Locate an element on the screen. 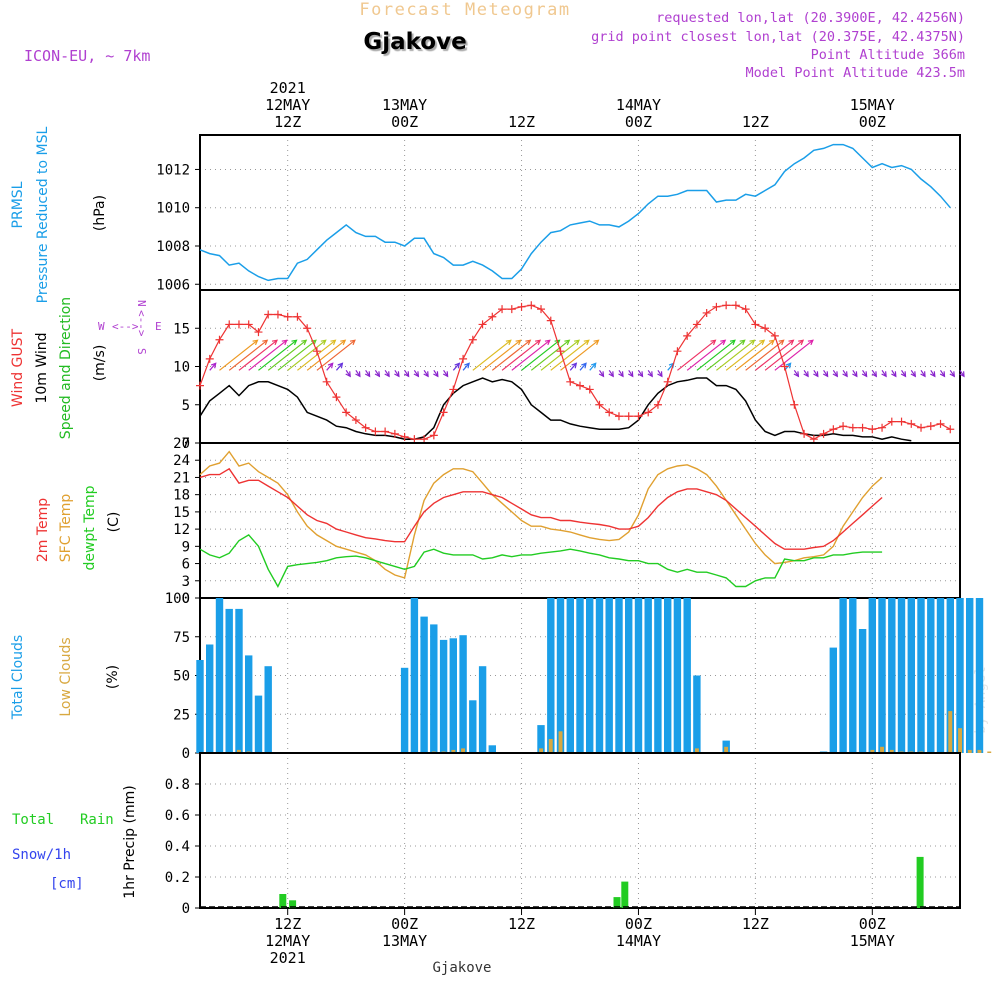 The width and height of the screenshot is (1000, 1000). sfc-temp-line is located at coordinates (541, 514).